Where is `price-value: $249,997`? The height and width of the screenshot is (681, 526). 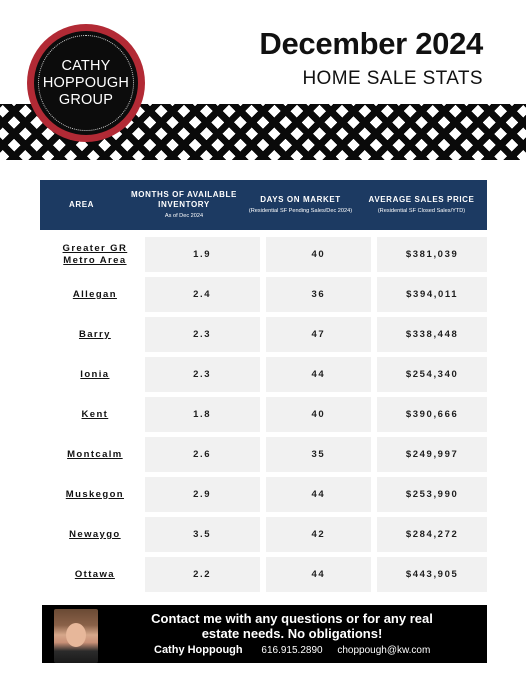
price-value: $249,997 is located at coordinates (432, 454).